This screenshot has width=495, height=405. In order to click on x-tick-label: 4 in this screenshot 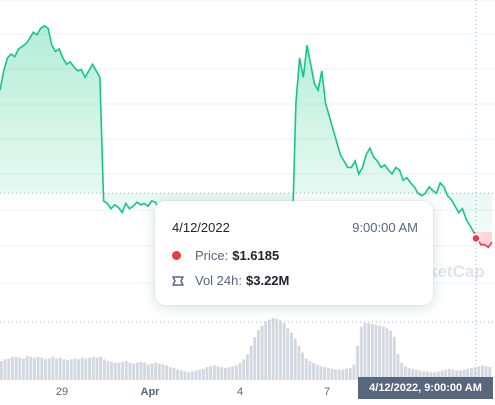, I will do `click(240, 392)`.